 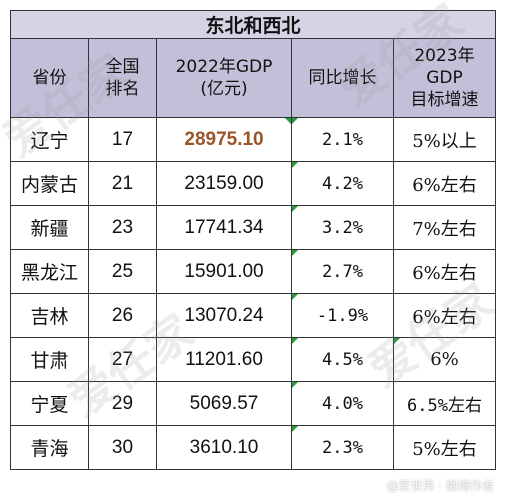 I want to click on table-row: 宁夏 29 5069.57 4.0% 6.5%左右, so click(x=253, y=403).